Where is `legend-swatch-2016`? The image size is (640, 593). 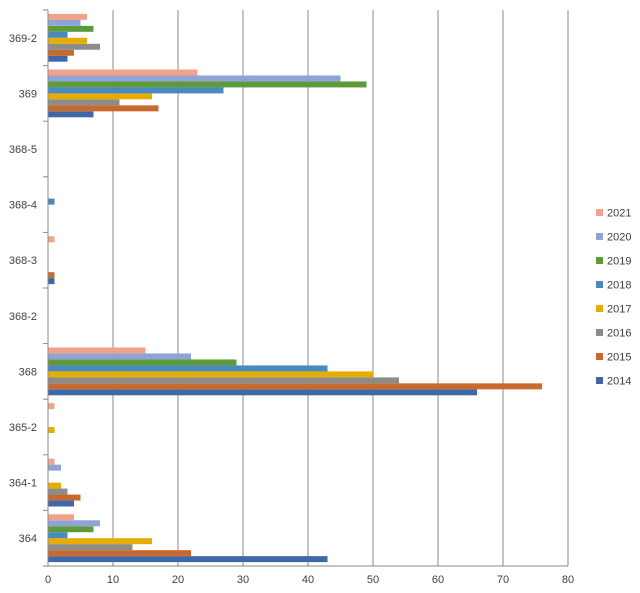 legend-swatch-2016 is located at coordinates (599, 332).